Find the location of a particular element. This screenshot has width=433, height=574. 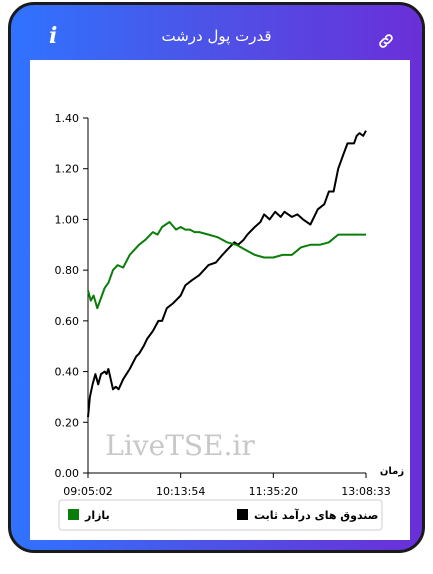

x-tick-label: 13:08:33 is located at coordinates (365, 491).